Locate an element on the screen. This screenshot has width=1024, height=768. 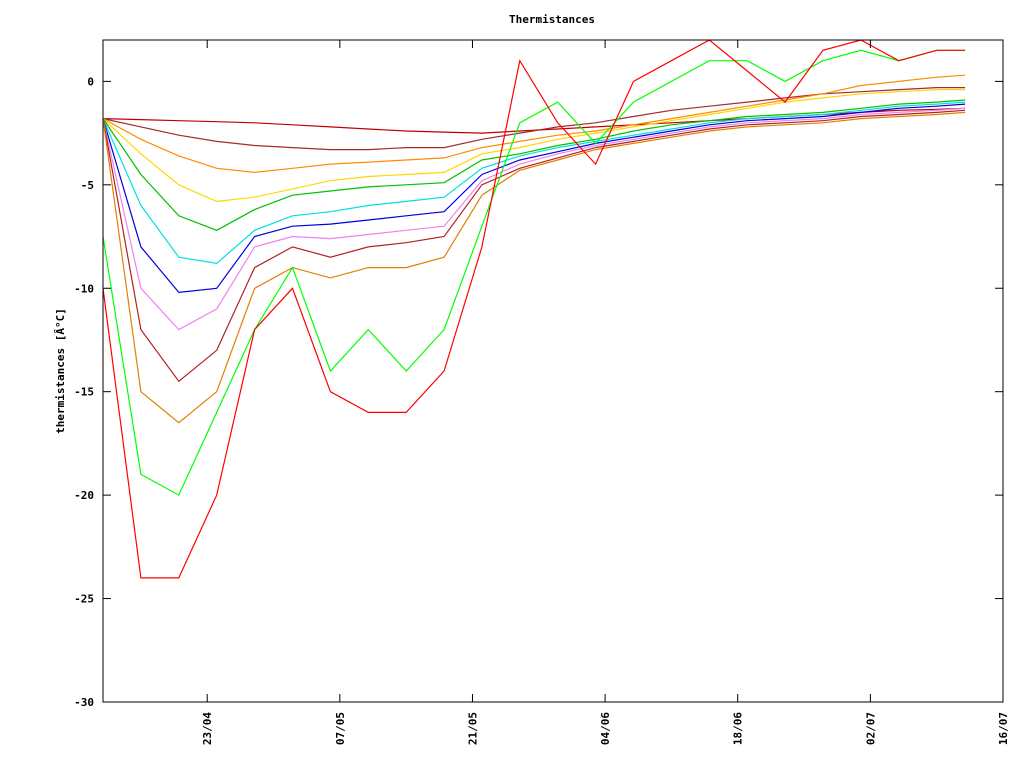
x-tick-label: 07/05 is located at coordinates (340, 728).